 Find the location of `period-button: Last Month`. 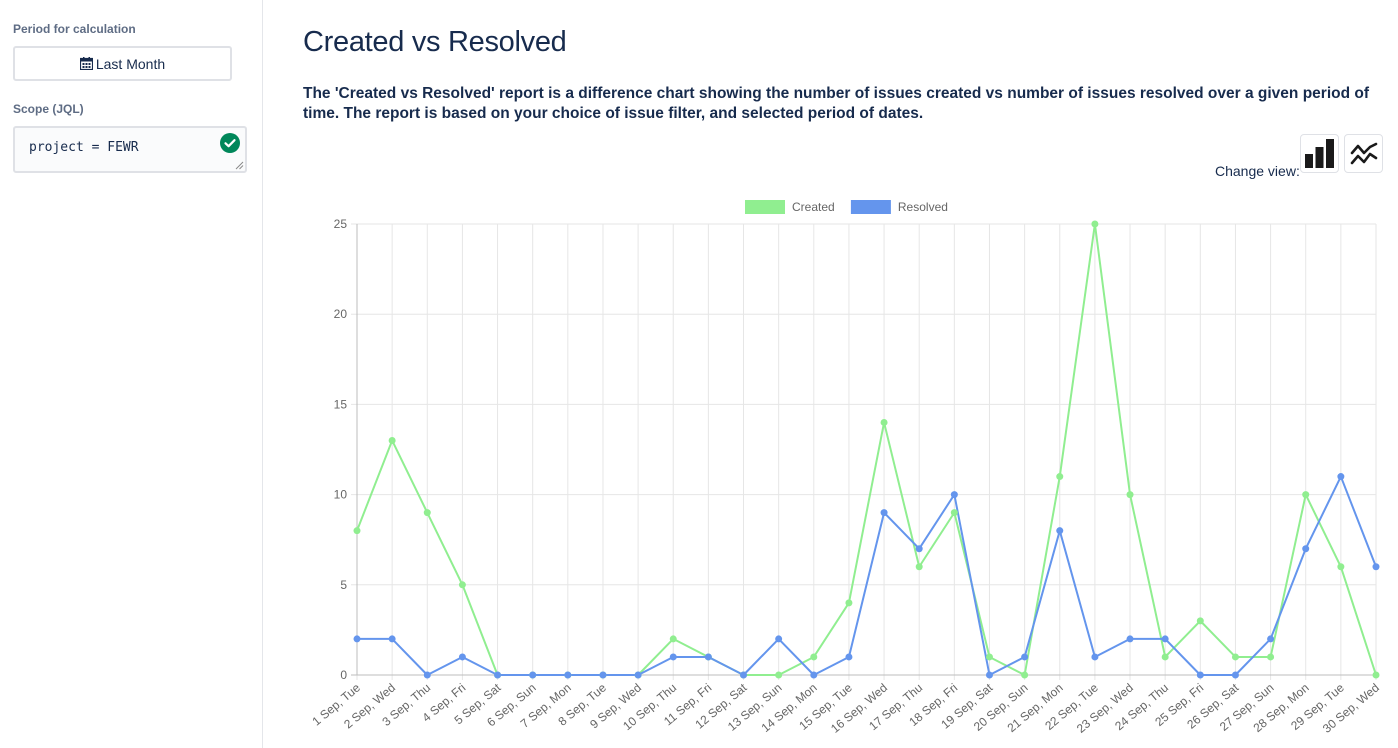

period-button: Last Month is located at coordinates (122, 63).